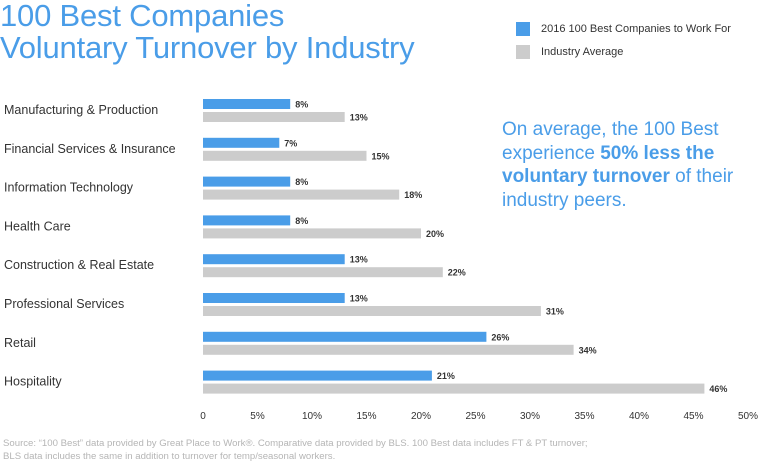  I want to click on data-label-industry-average-health-care: 20%, so click(435, 234).